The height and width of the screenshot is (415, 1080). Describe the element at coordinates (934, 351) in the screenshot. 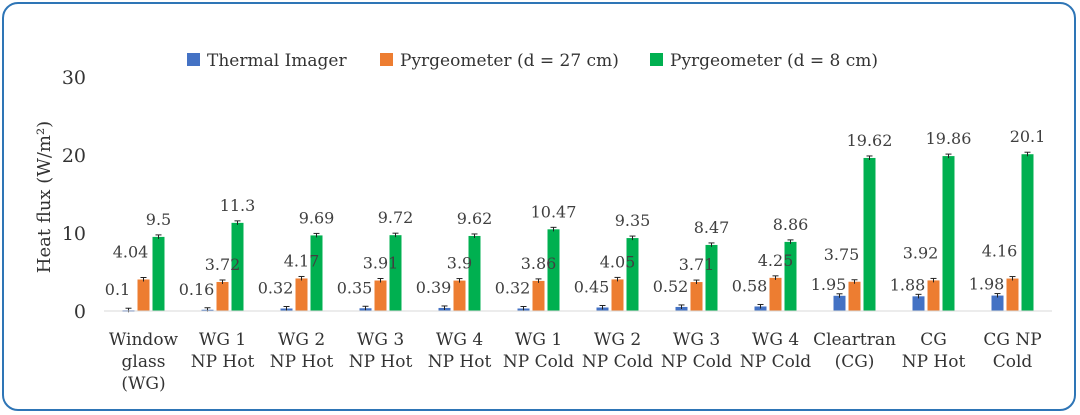

I see `category-label: CG NP Hot` at that location.